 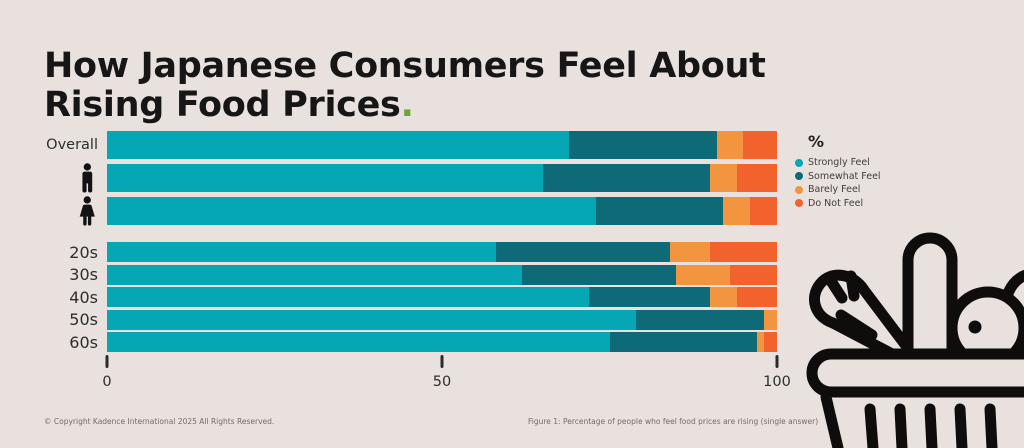 I want to click on legend-label: Barely Feel, so click(x=834, y=190).